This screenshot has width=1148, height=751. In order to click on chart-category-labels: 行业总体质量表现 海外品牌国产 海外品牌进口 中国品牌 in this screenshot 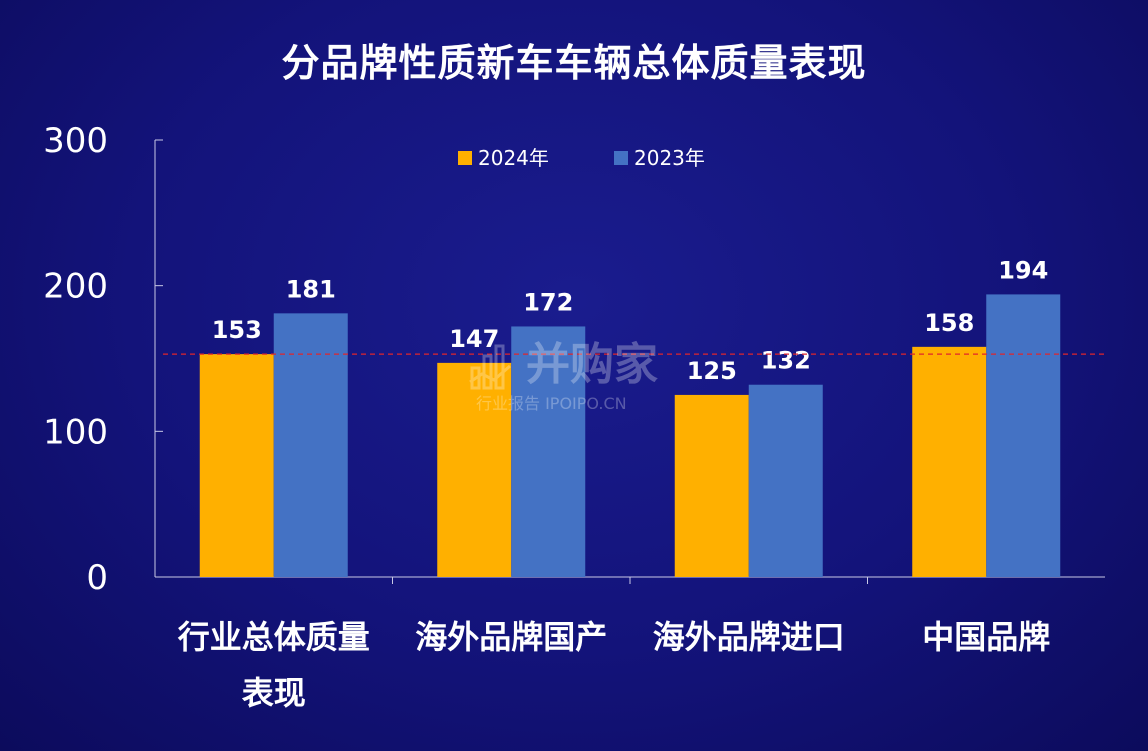, I will do `click(614, 665)`.